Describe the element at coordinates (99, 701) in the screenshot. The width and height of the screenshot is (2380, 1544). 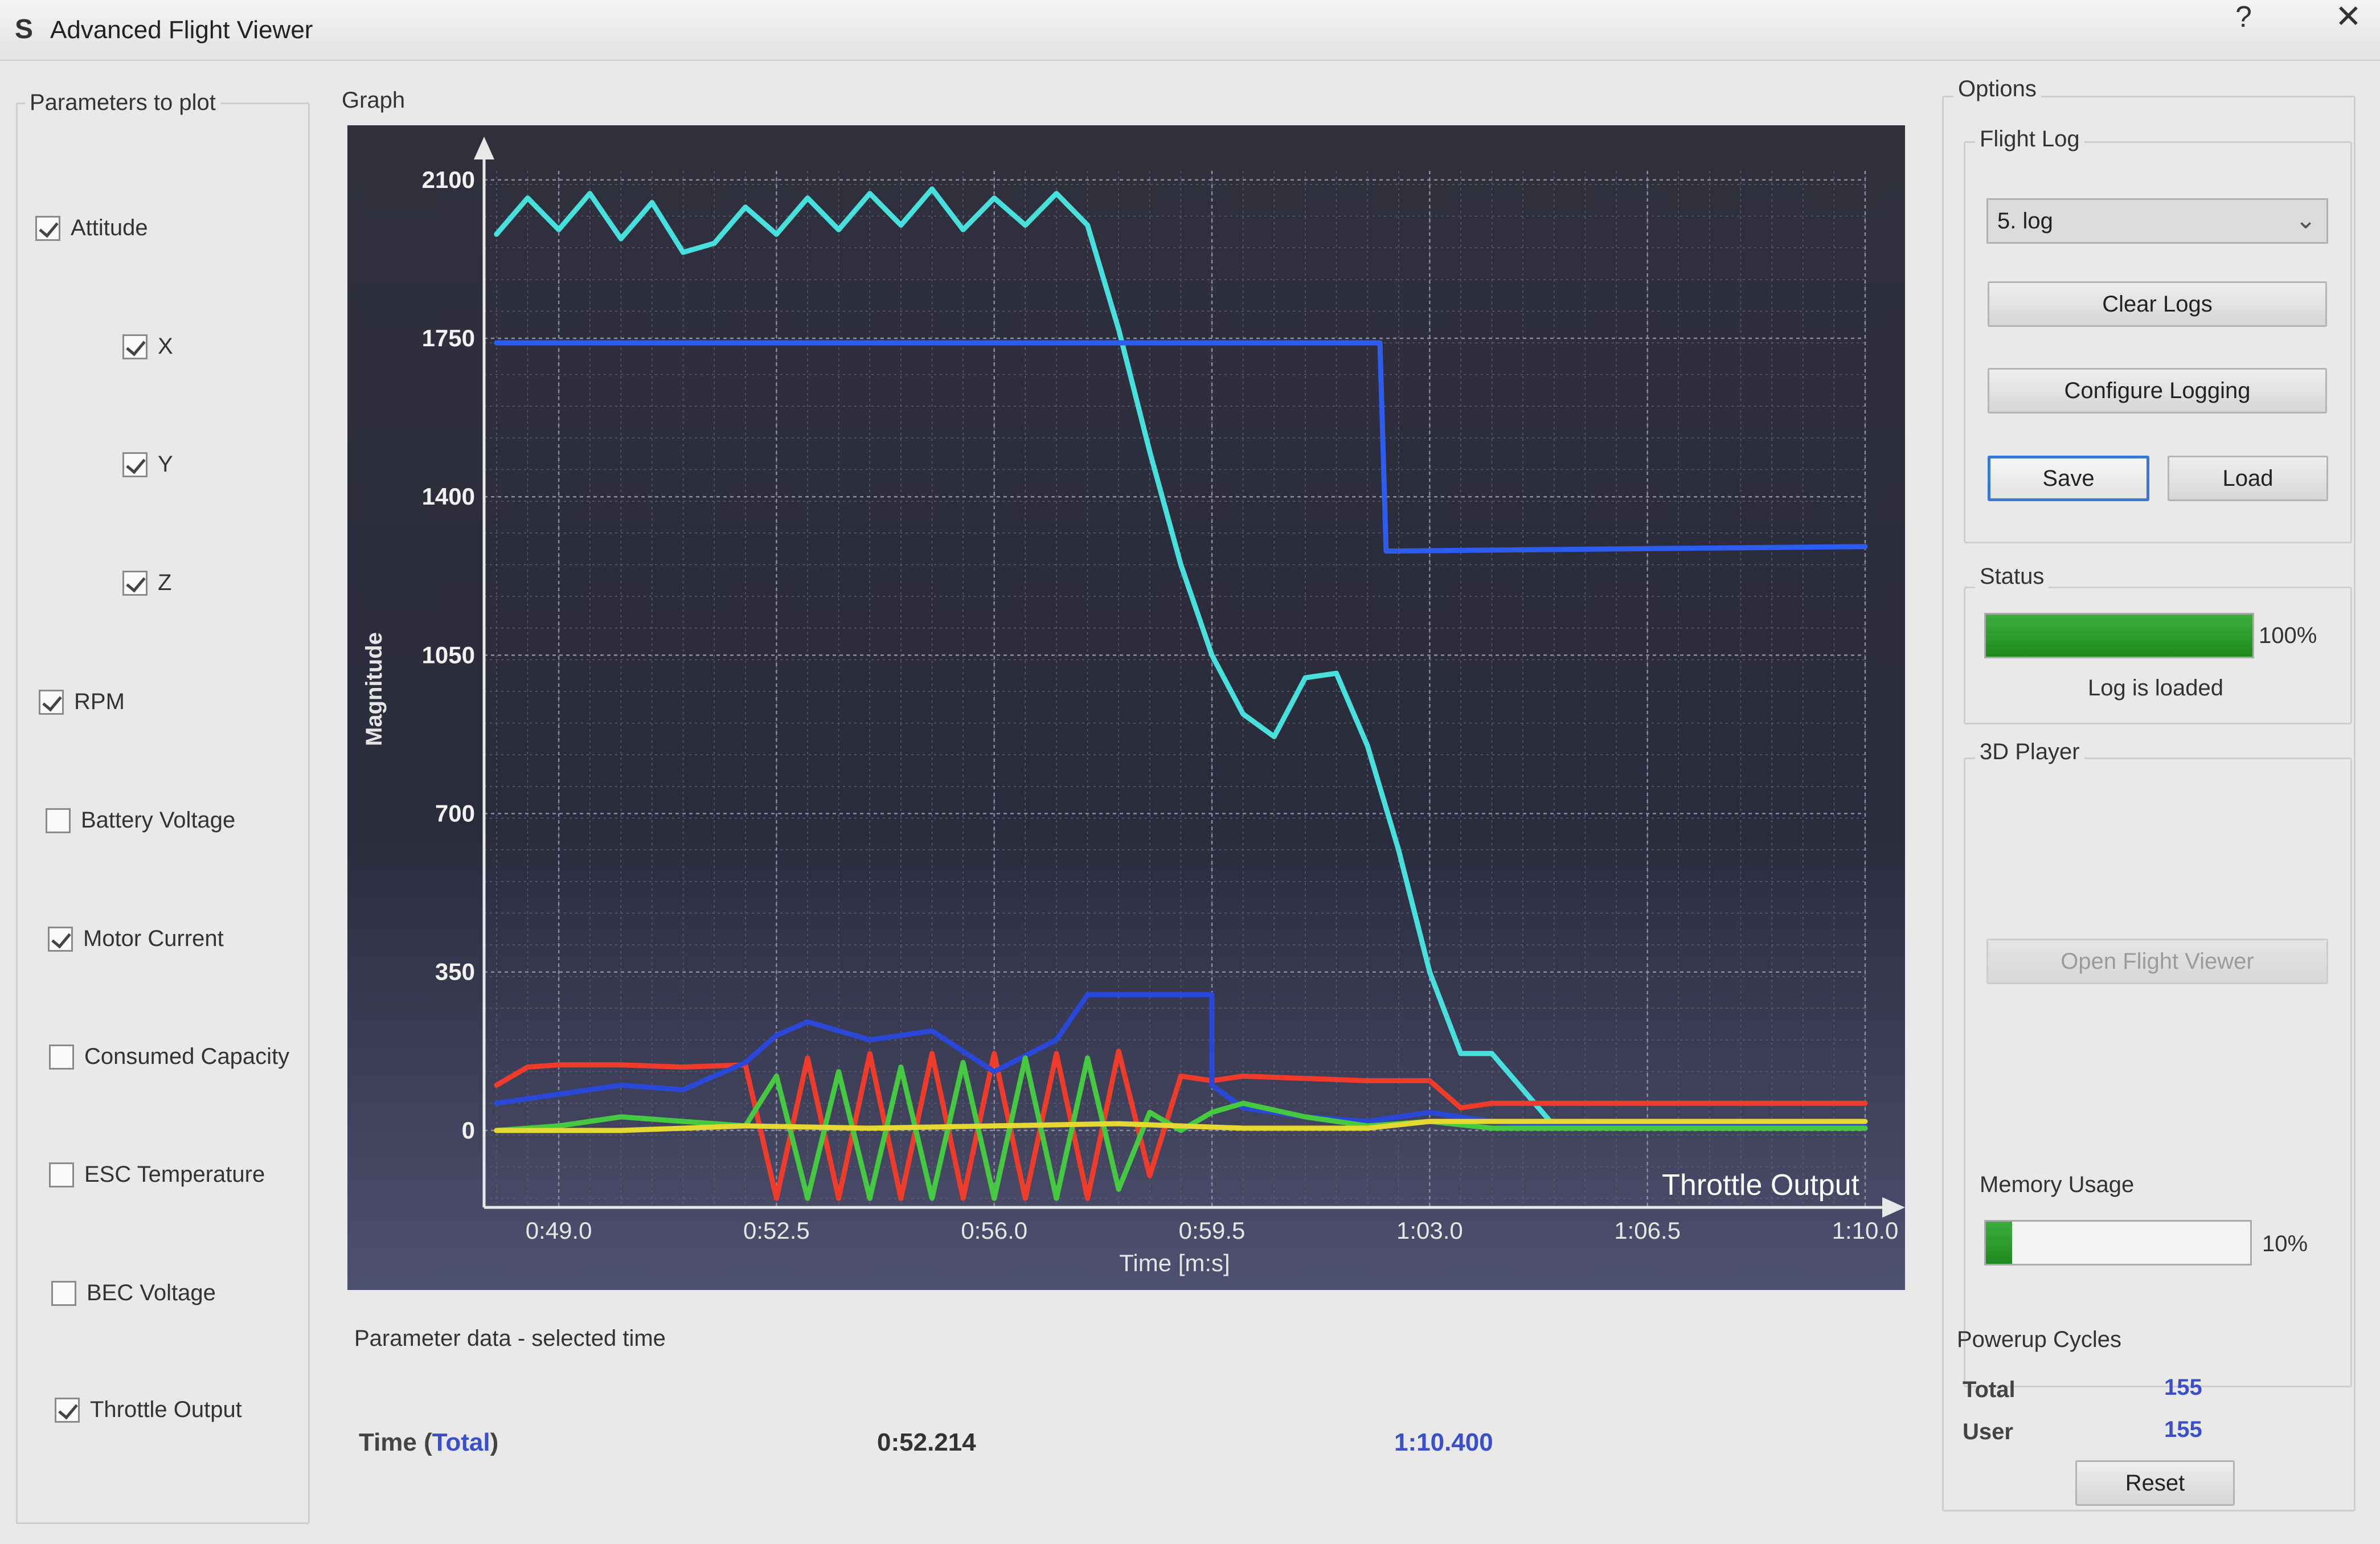
I see `param-label: RPM` at that location.